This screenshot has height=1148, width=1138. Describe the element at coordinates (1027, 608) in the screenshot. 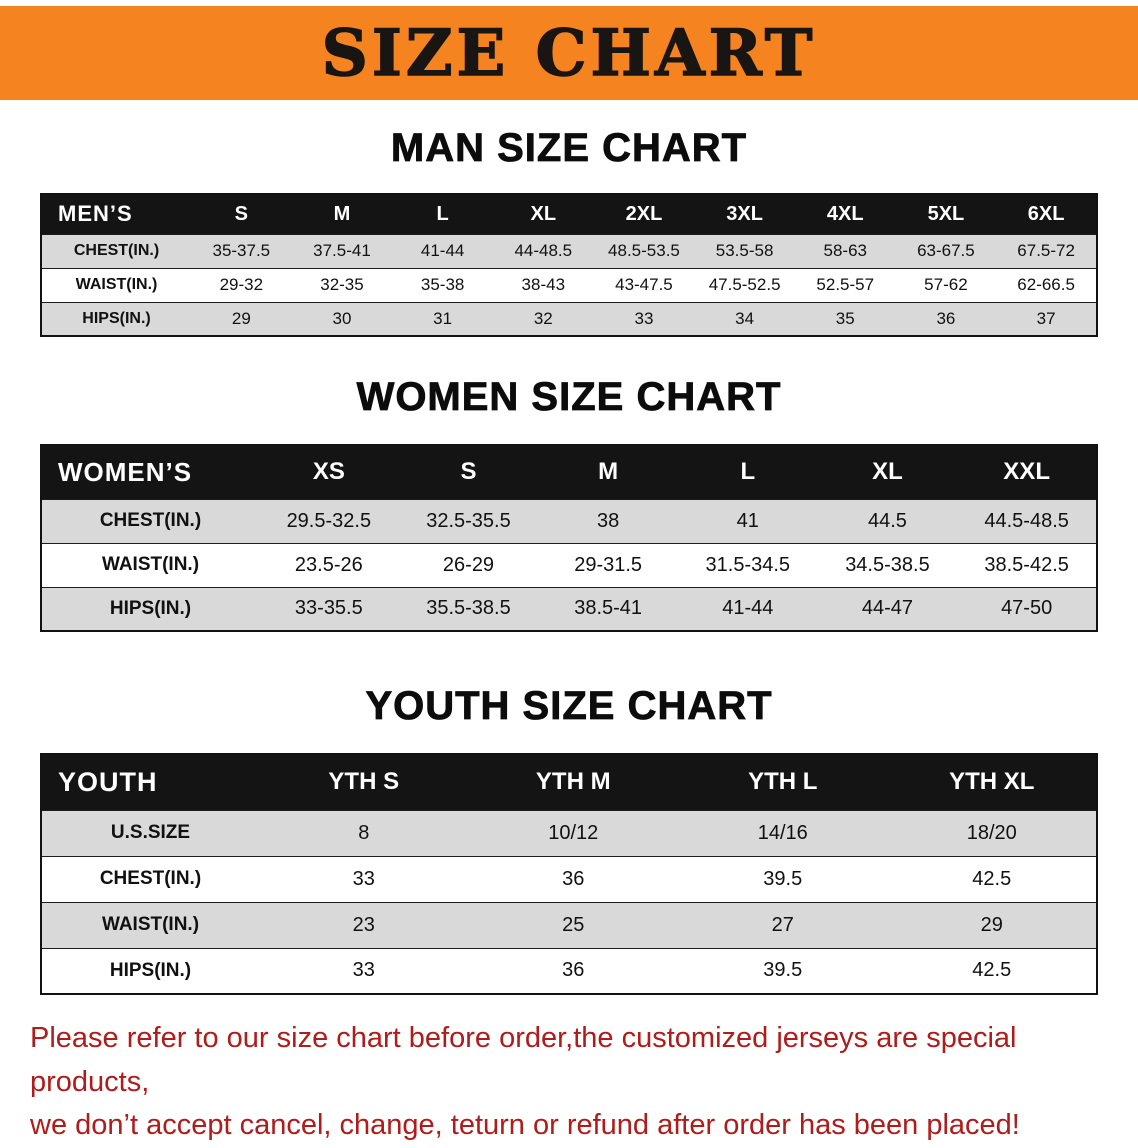

I see `size-value-cell: 47-50` at that location.